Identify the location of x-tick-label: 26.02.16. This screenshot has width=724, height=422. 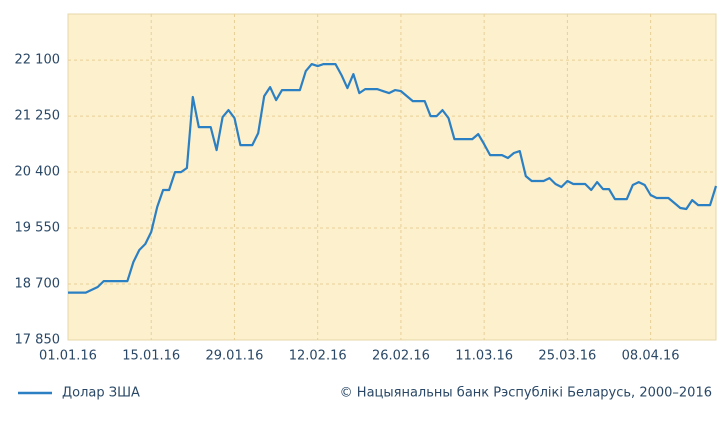
(401, 356).